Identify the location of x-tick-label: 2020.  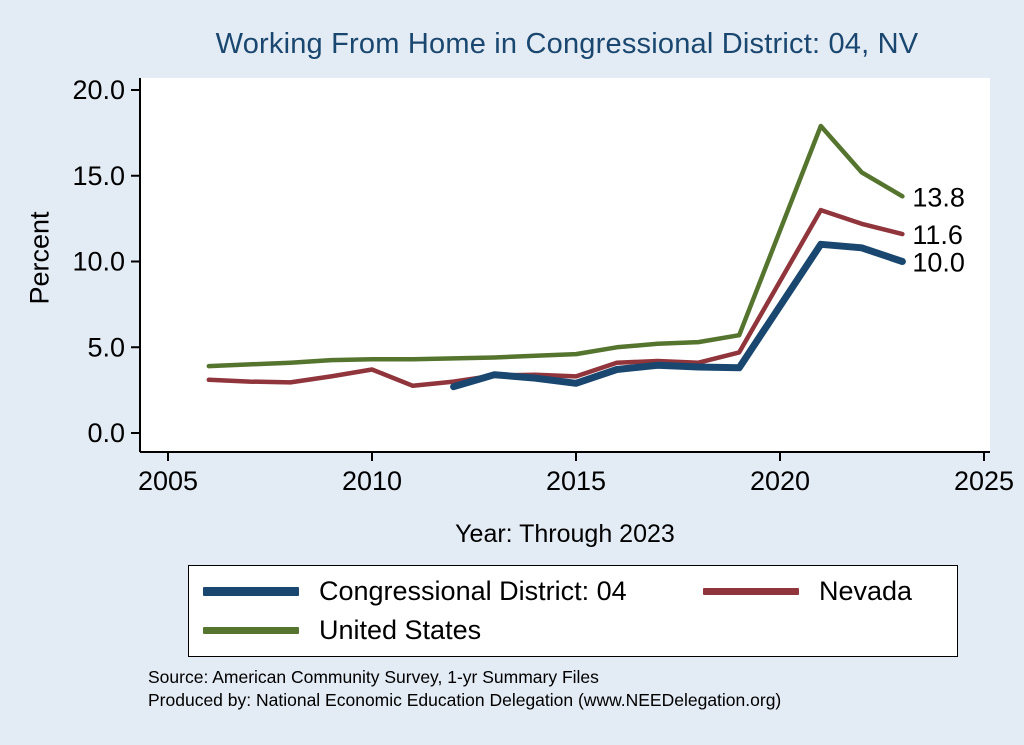
(780, 481).